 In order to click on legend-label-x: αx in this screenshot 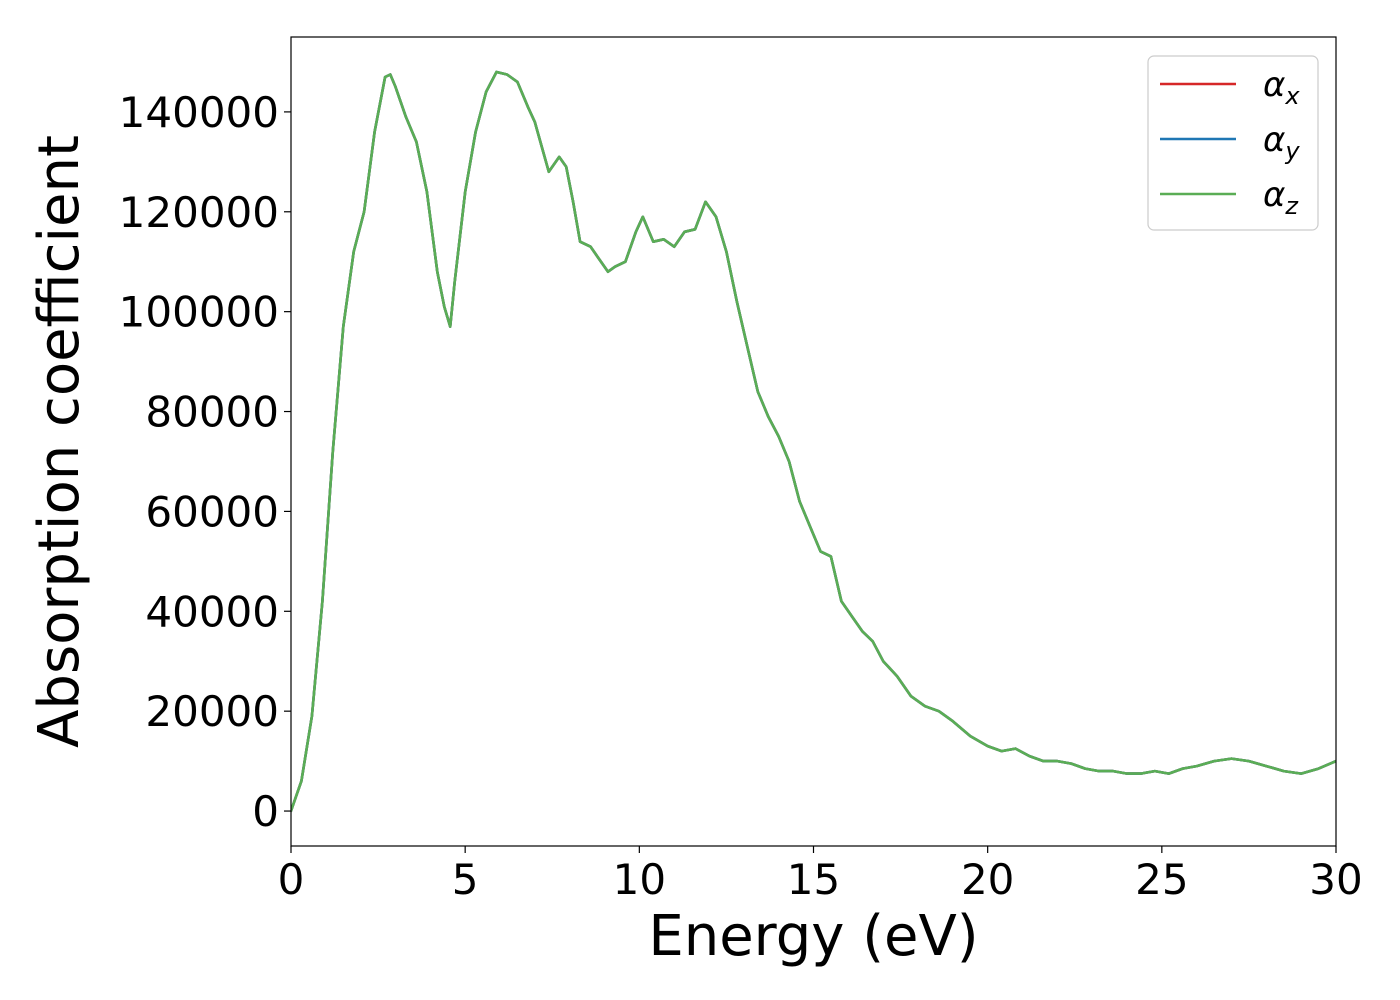, I will do `click(1281, 87)`.